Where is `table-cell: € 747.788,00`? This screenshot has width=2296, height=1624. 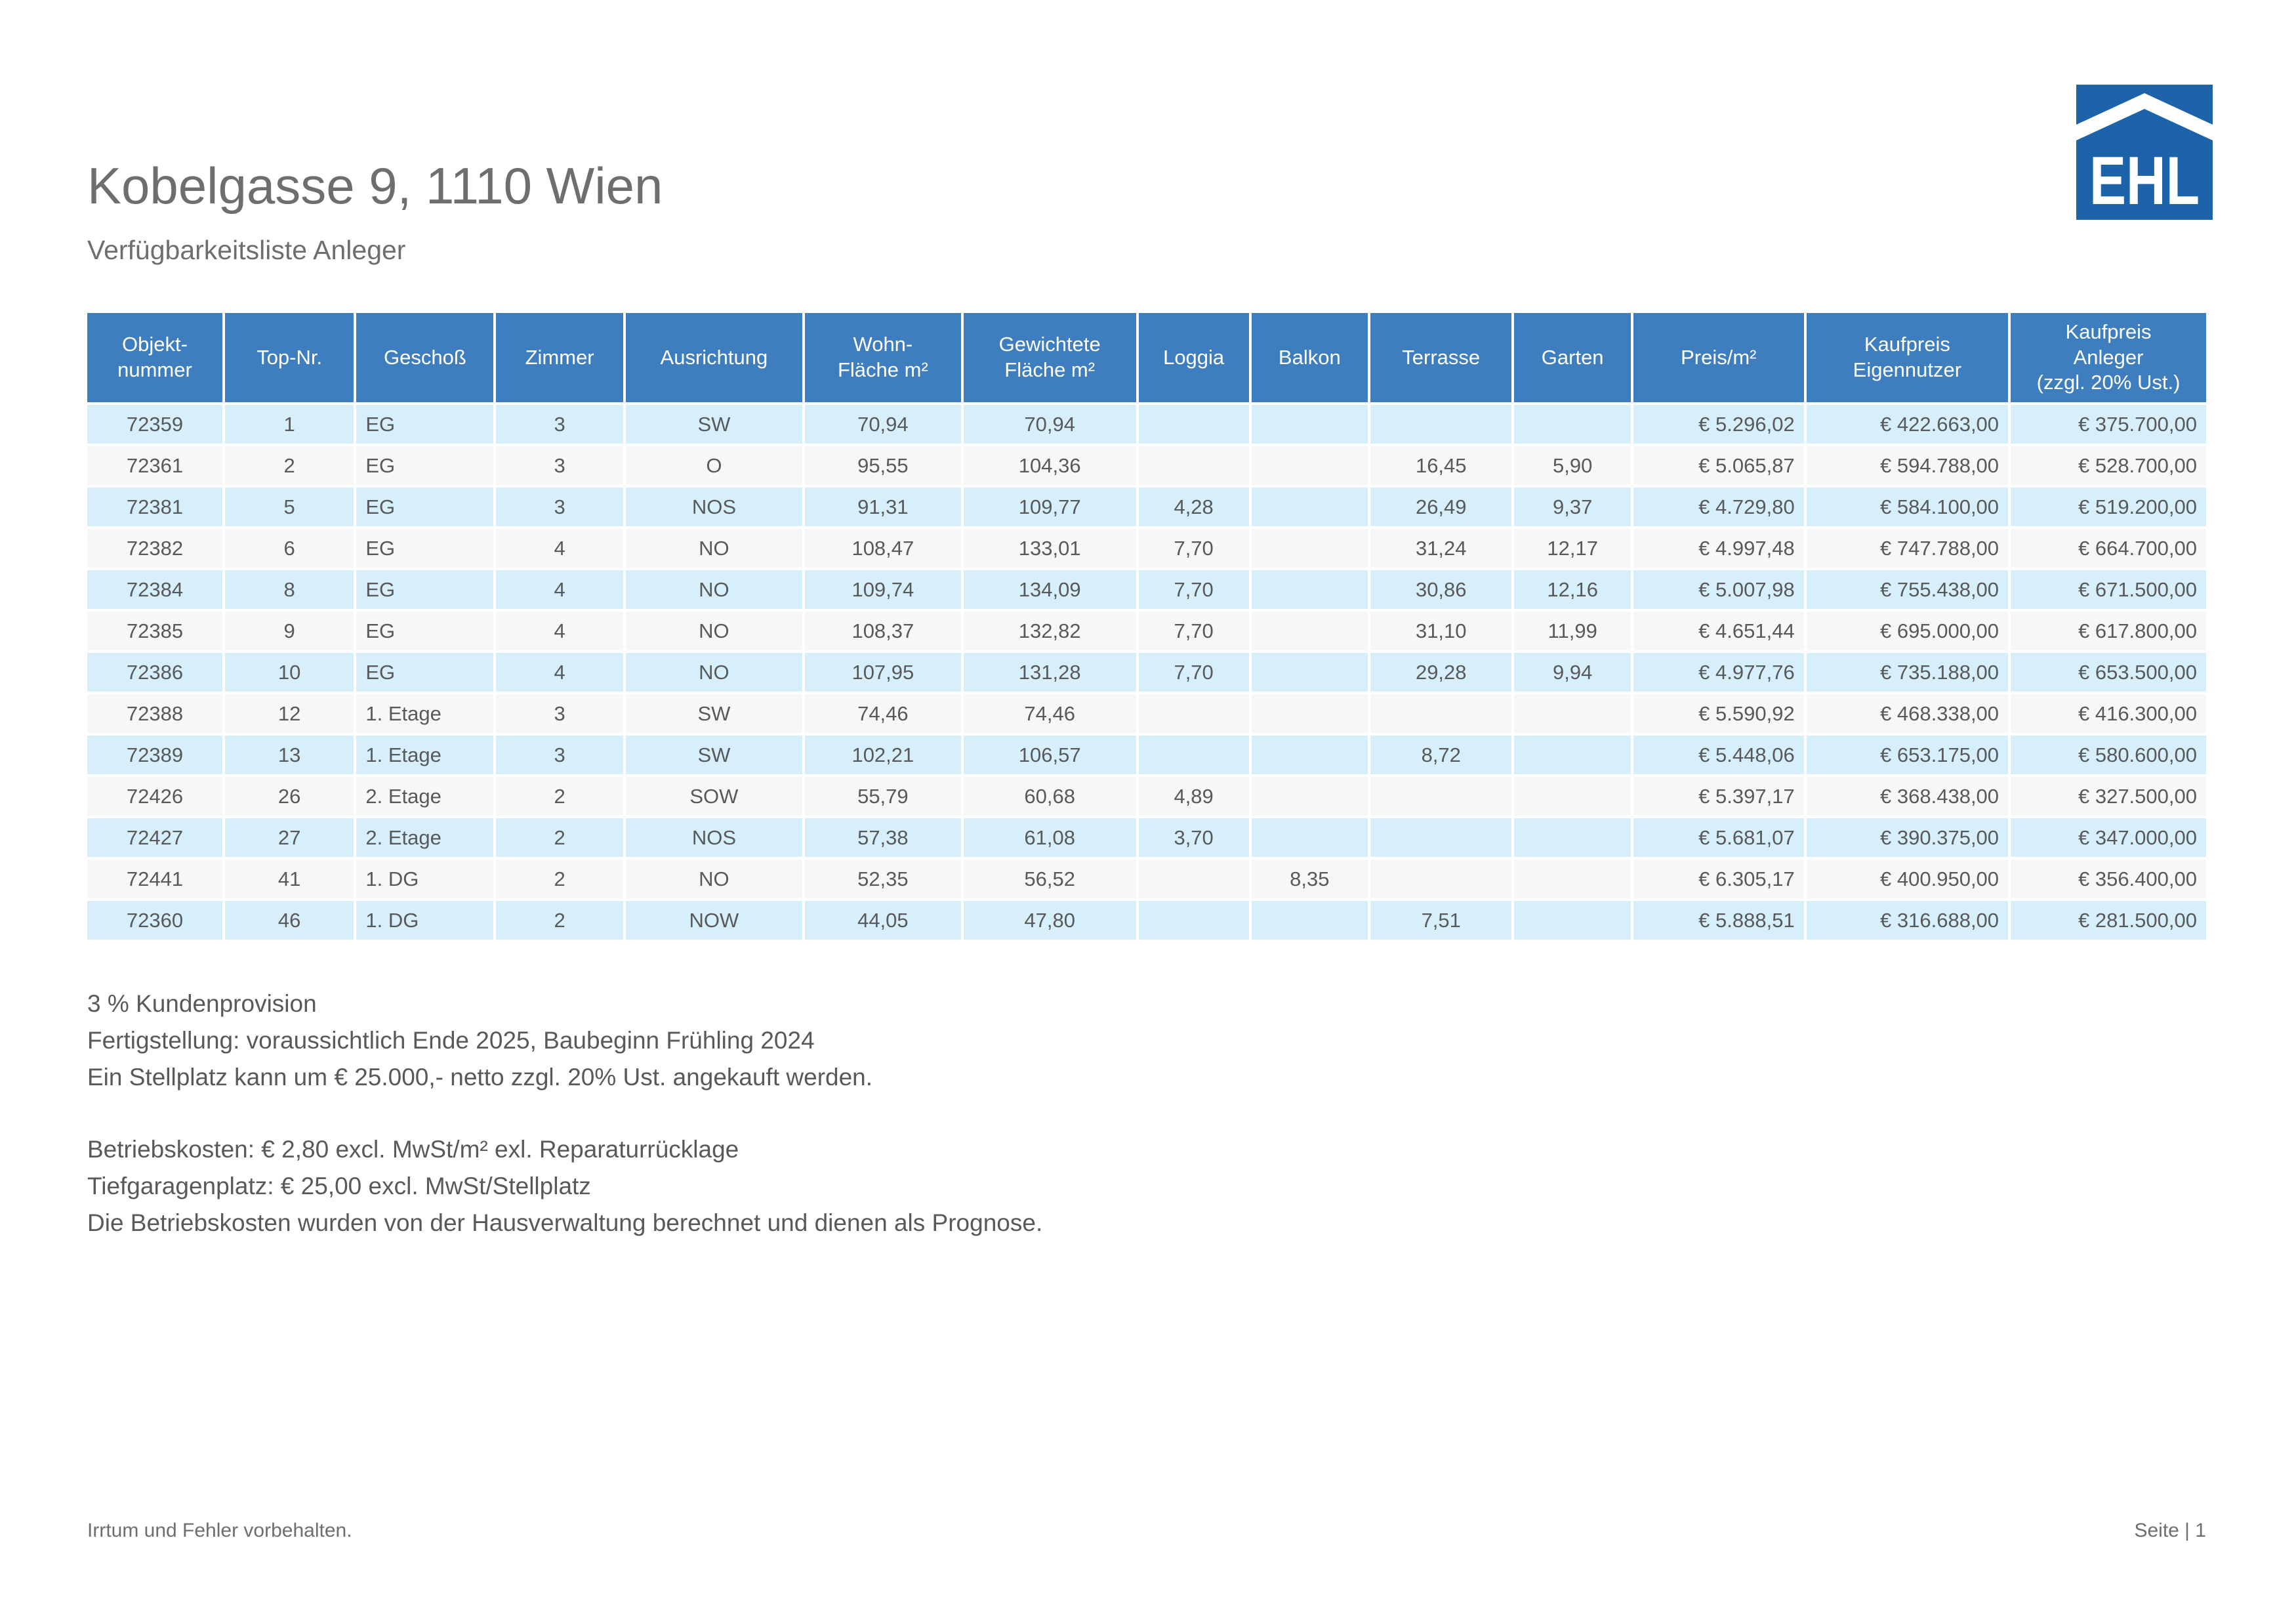
table-cell: € 747.788,00 is located at coordinates (1907, 548).